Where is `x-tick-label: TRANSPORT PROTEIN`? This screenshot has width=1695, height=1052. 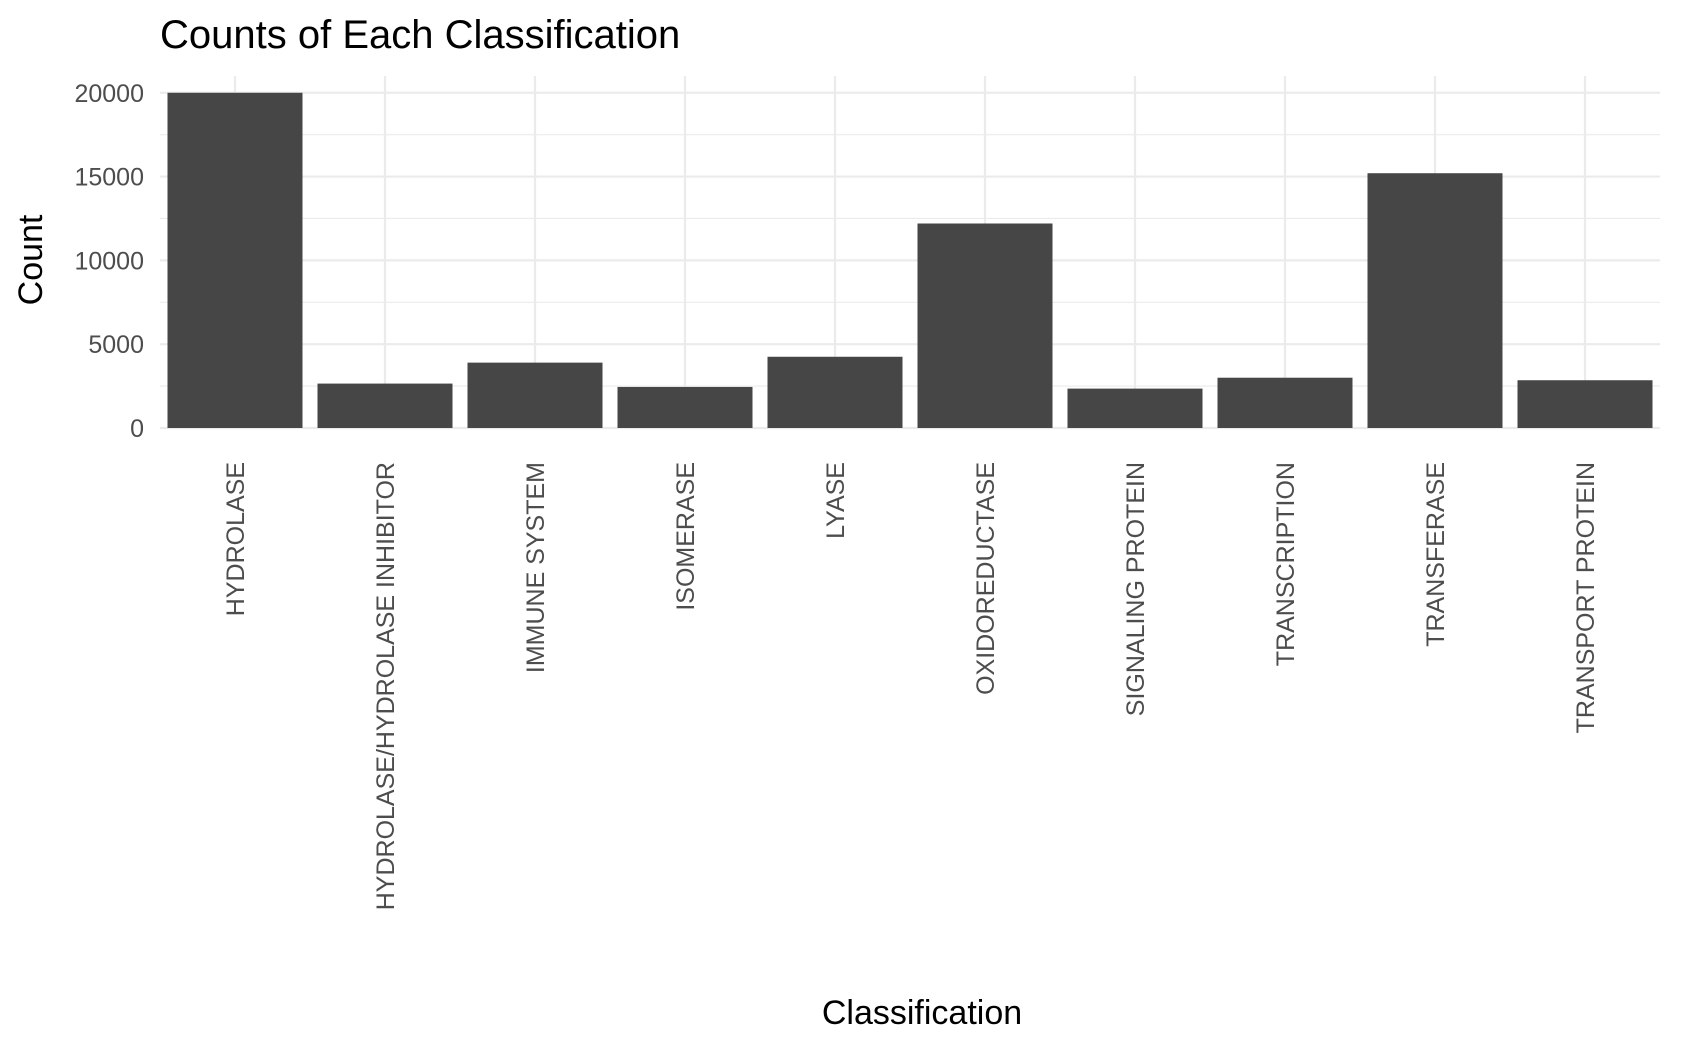
x-tick-label: TRANSPORT PROTEIN is located at coordinates (1586, 597).